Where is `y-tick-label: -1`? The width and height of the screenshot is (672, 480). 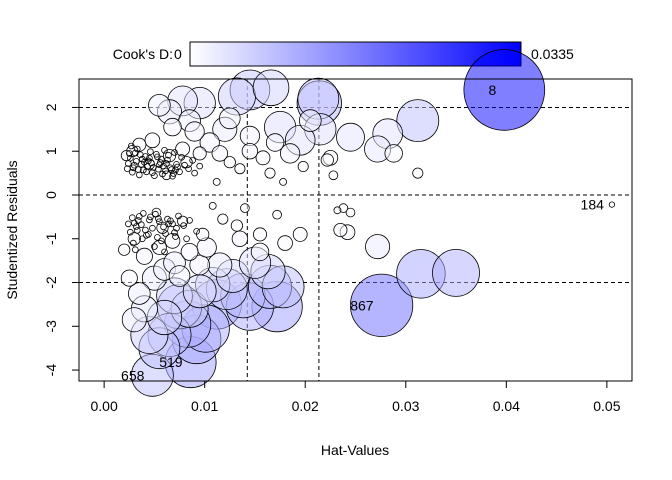
y-tick-label: -1 is located at coordinates (51, 238).